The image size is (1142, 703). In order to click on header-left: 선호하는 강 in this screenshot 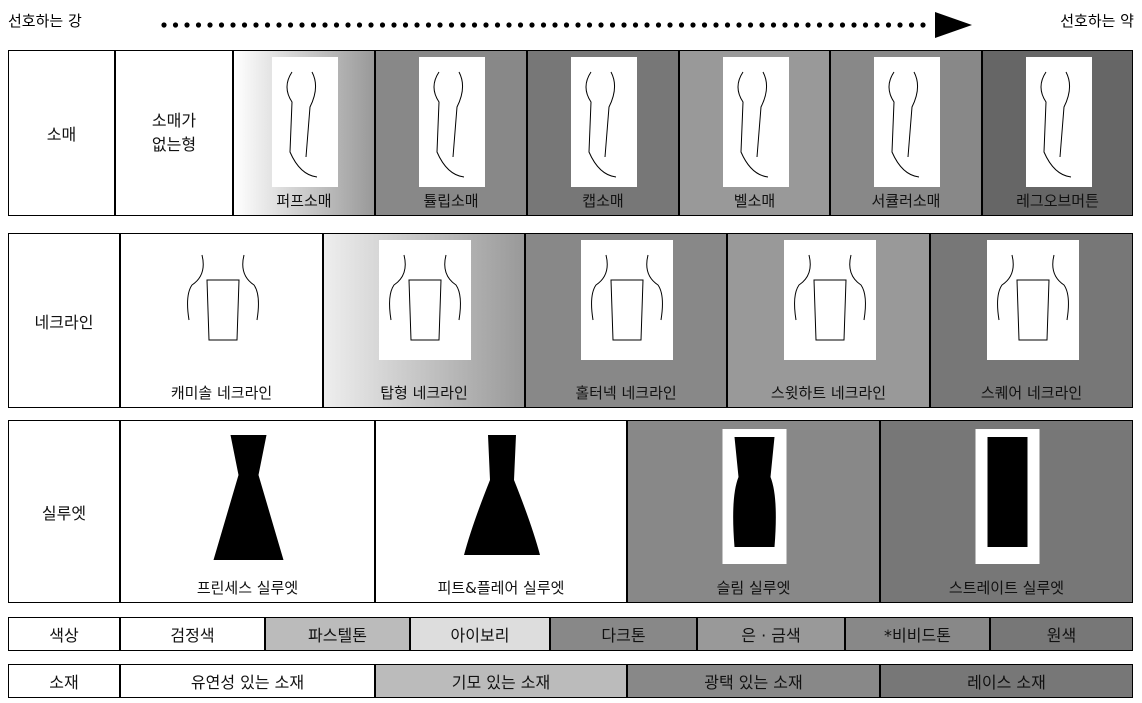, I will do `click(45, 21)`.